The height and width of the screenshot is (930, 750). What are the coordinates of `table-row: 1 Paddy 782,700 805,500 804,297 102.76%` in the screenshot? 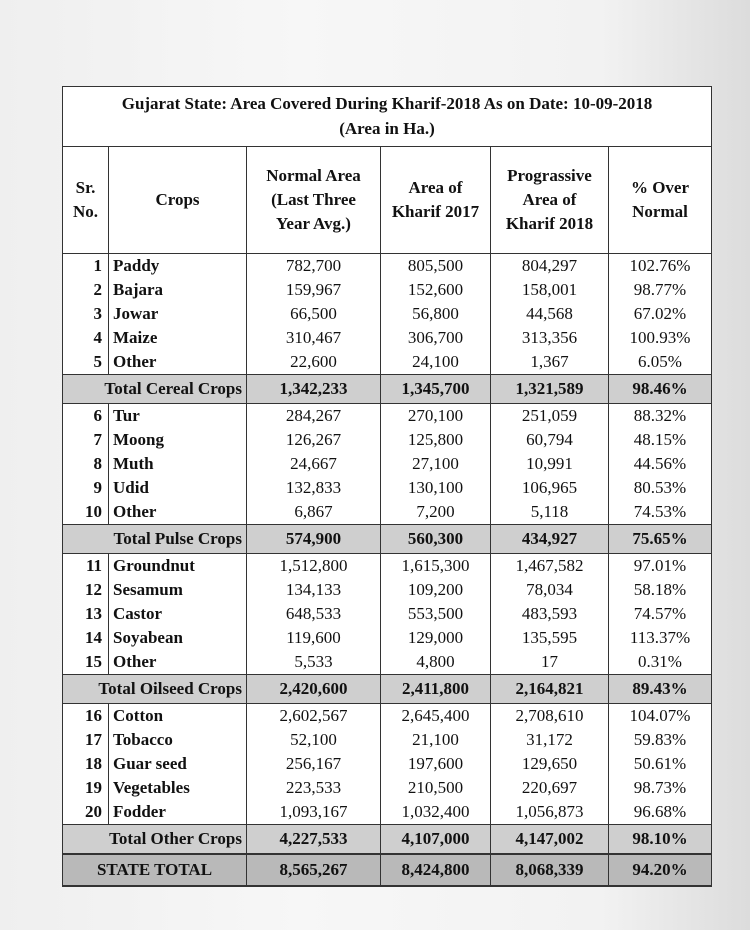 It's located at (387, 265).